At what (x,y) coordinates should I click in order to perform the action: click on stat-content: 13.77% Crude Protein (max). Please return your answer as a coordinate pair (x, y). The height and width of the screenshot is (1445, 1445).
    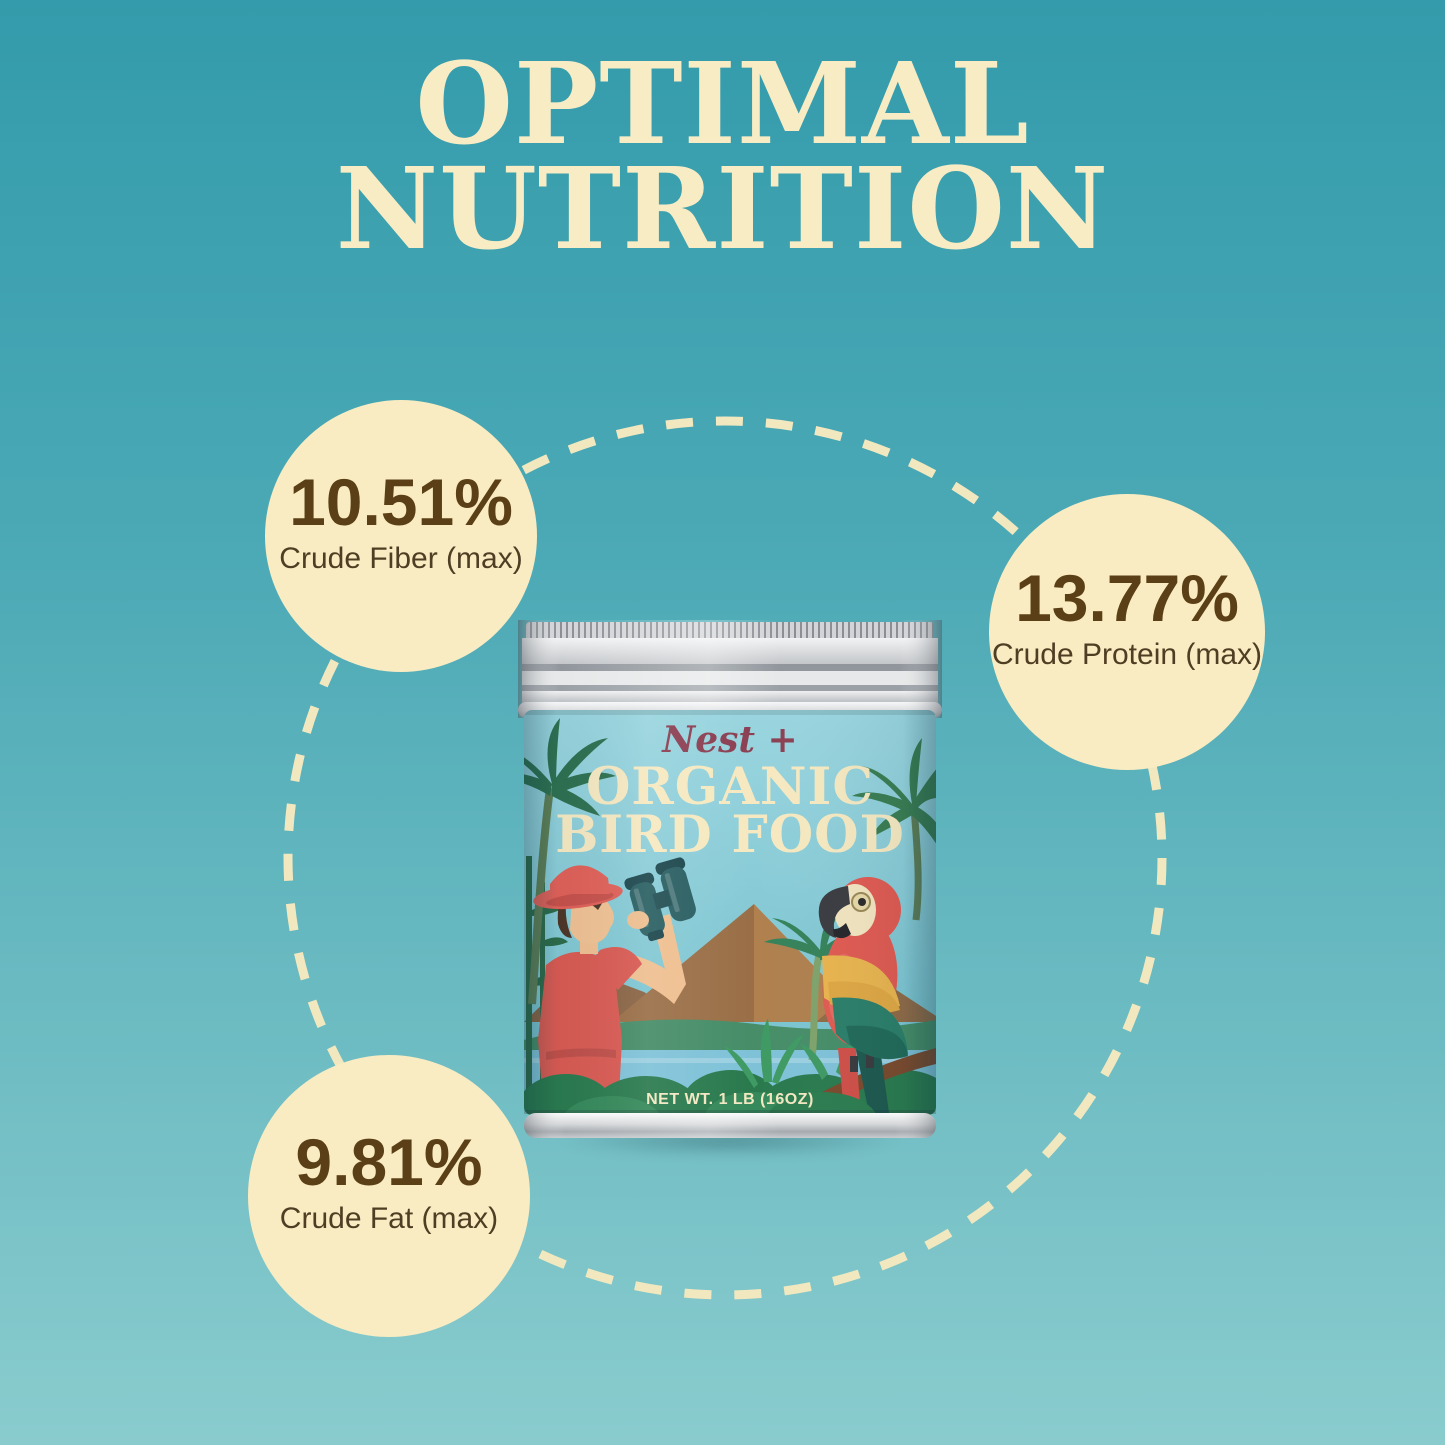
    Looking at the image, I should click on (1127, 617).